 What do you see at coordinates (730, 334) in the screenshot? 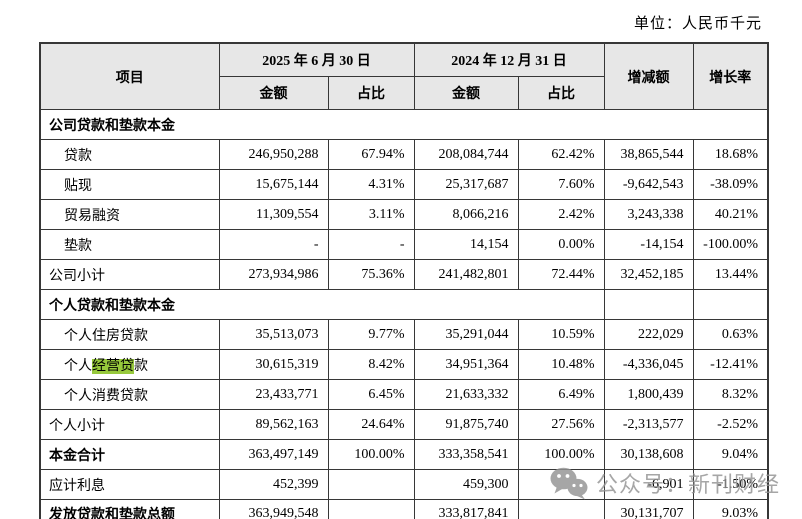
I see `value-cell: 0.63%` at bounding box center [730, 334].